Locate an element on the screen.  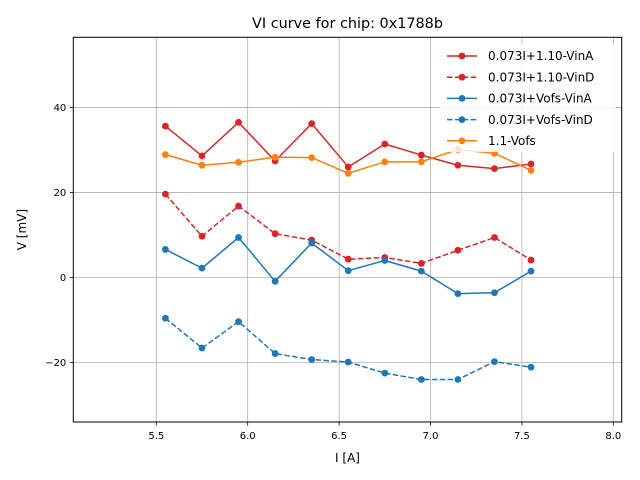
legend-entry: 1.1-Vofs is located at coordinates (491, 141).